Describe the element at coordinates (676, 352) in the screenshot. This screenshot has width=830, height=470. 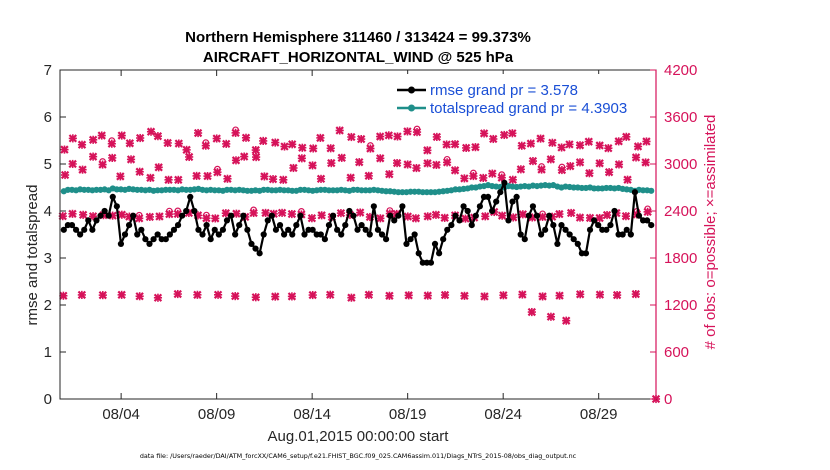
I see `y-tick-label-right: 600` at that location.